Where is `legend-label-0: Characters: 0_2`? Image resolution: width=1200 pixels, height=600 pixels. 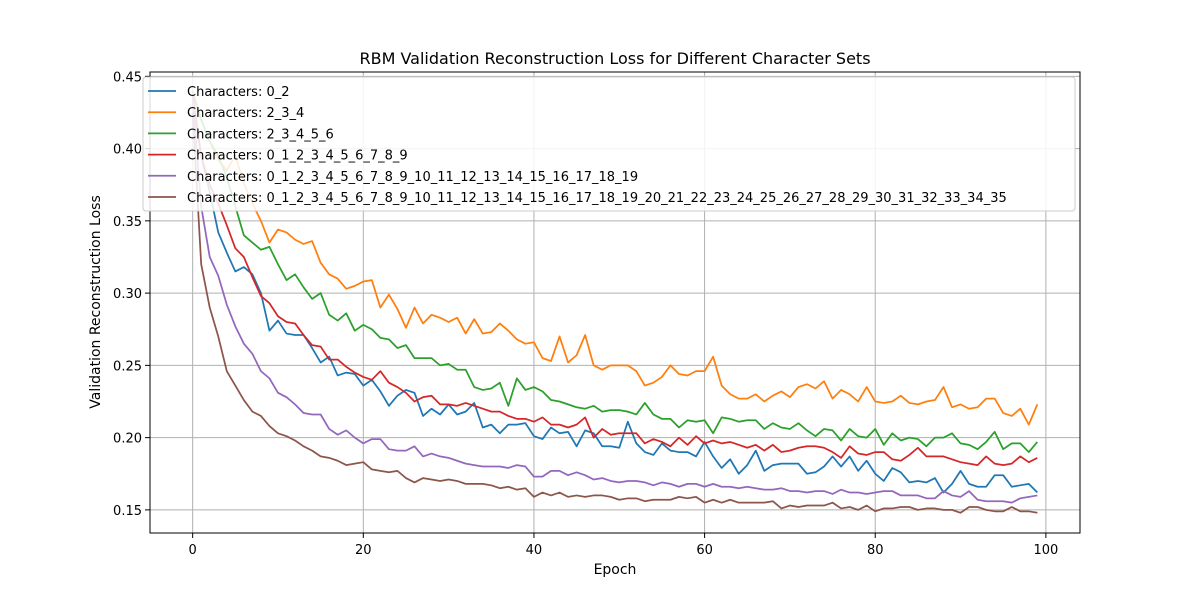 legend-label-0: Characters: 0_2 is located at coordinates (238, 92).